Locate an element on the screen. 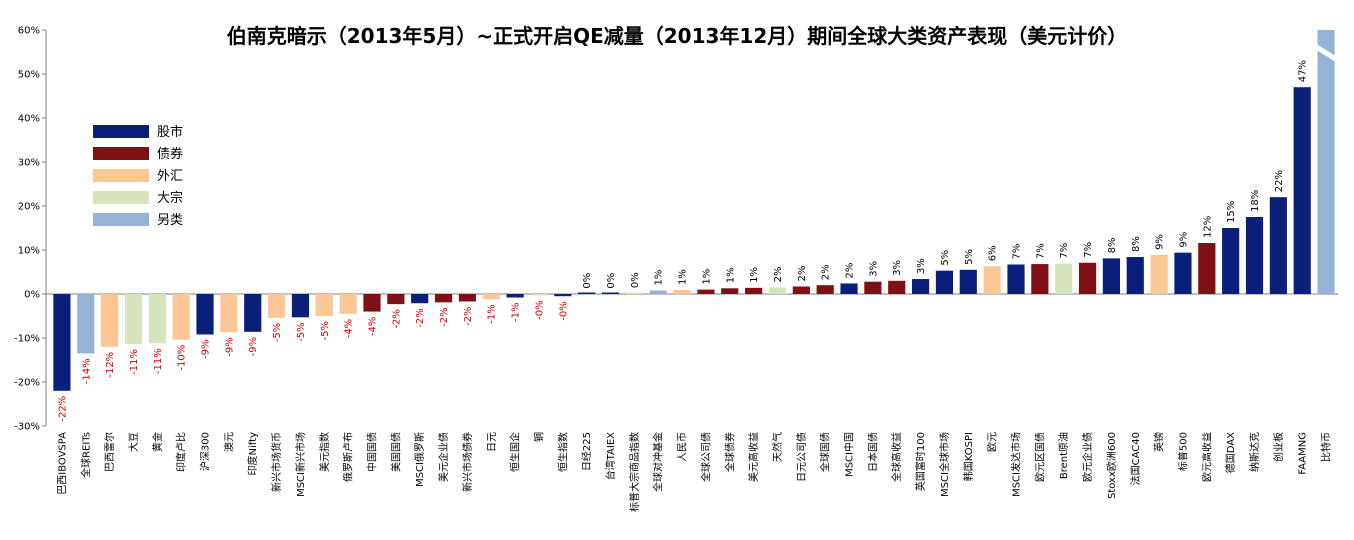  category-label: 大豆 is located at coordinates (133, 442).